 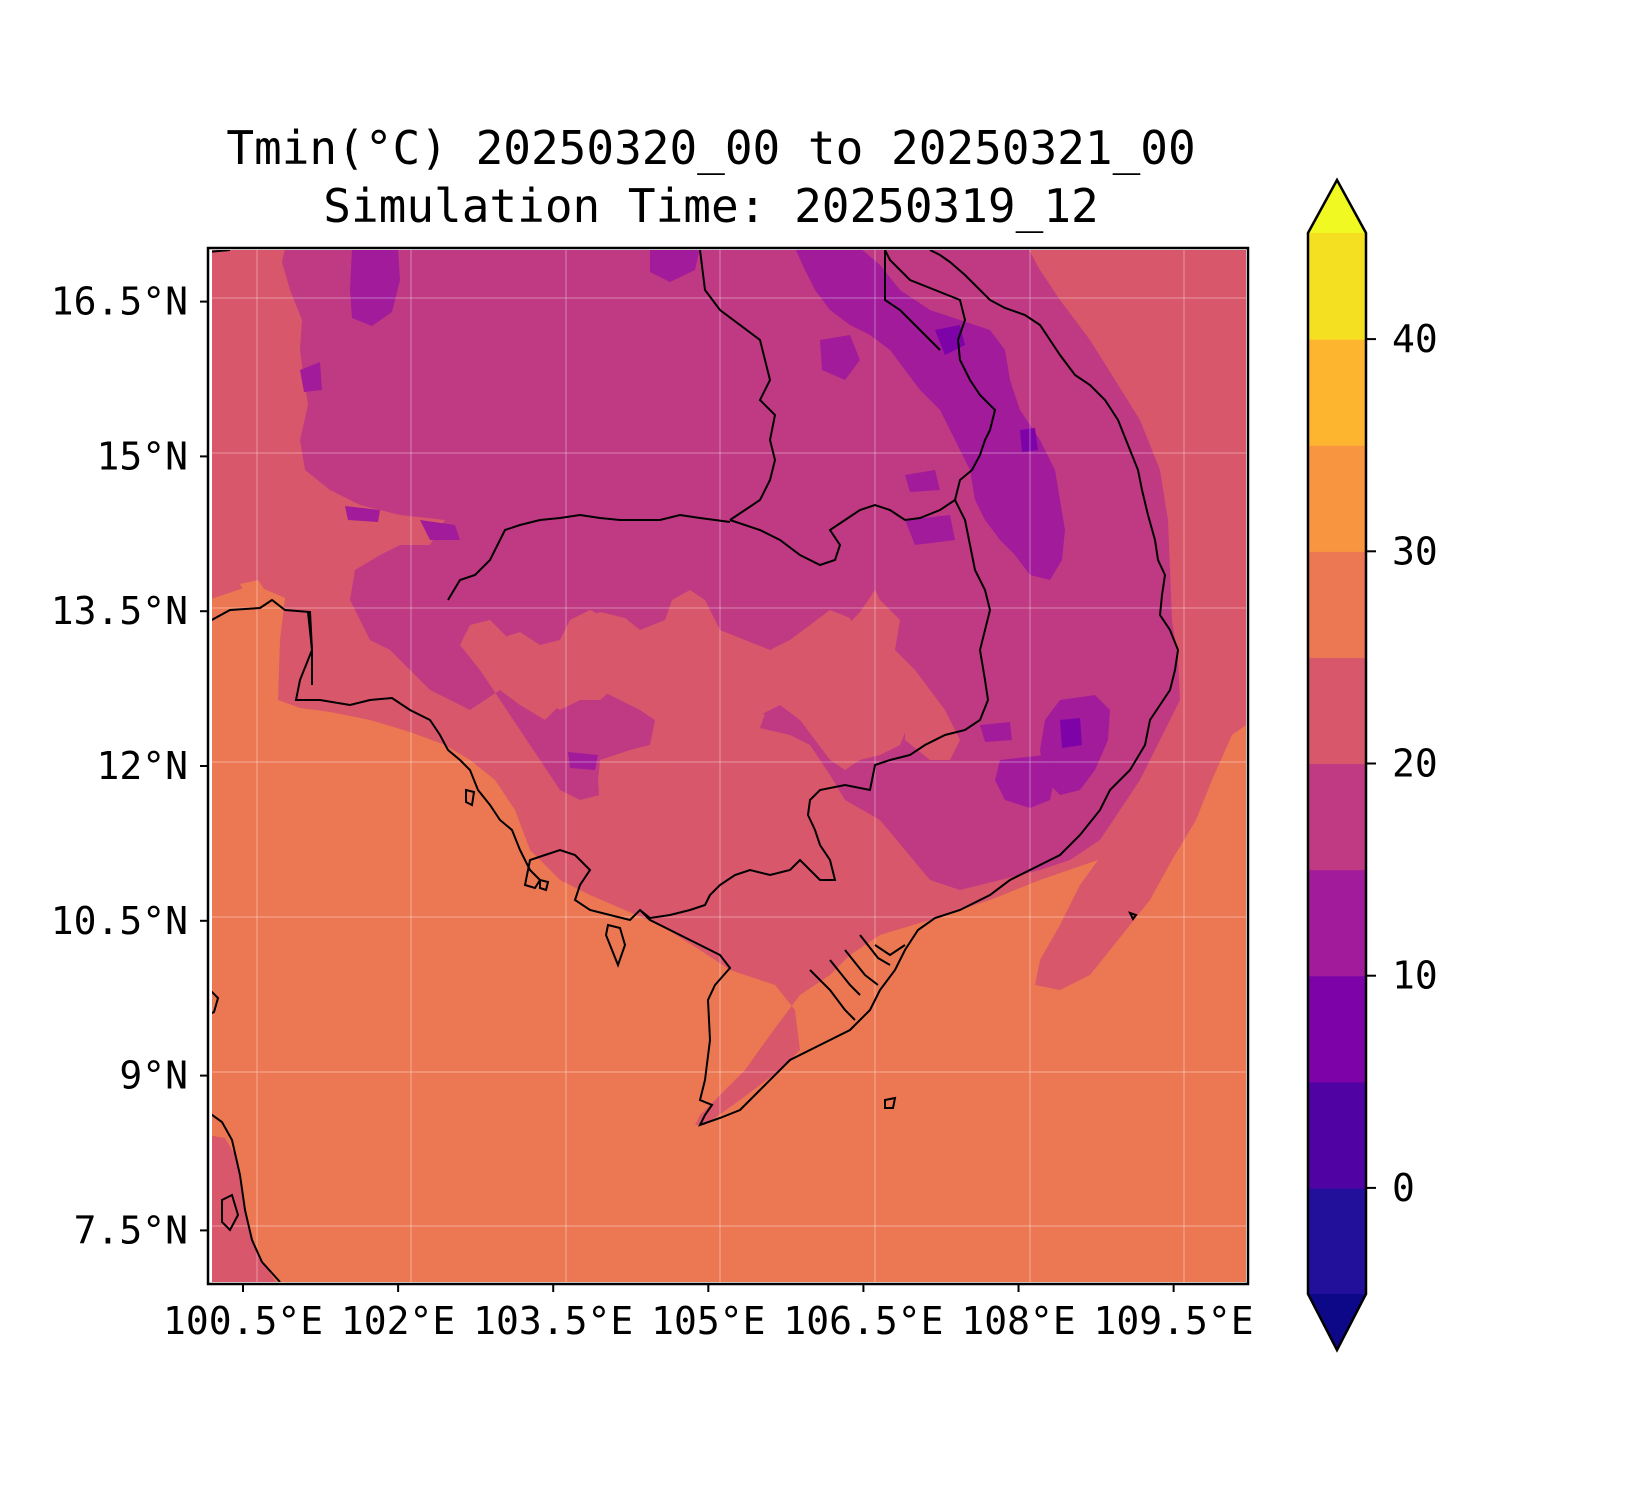 I want to click on lat-tick-label: 7.5°N, so click(x=131, y=1230).